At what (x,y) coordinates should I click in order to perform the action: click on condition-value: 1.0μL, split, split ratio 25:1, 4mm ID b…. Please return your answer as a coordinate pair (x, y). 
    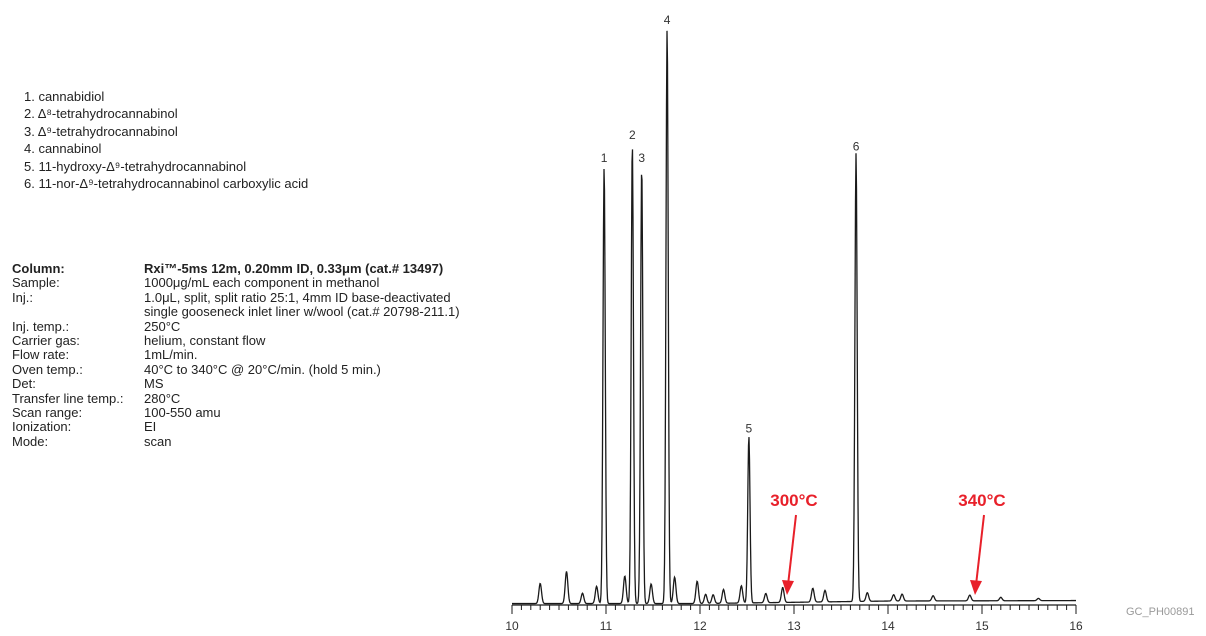
    Looking at the image, I should click on (297, 297).